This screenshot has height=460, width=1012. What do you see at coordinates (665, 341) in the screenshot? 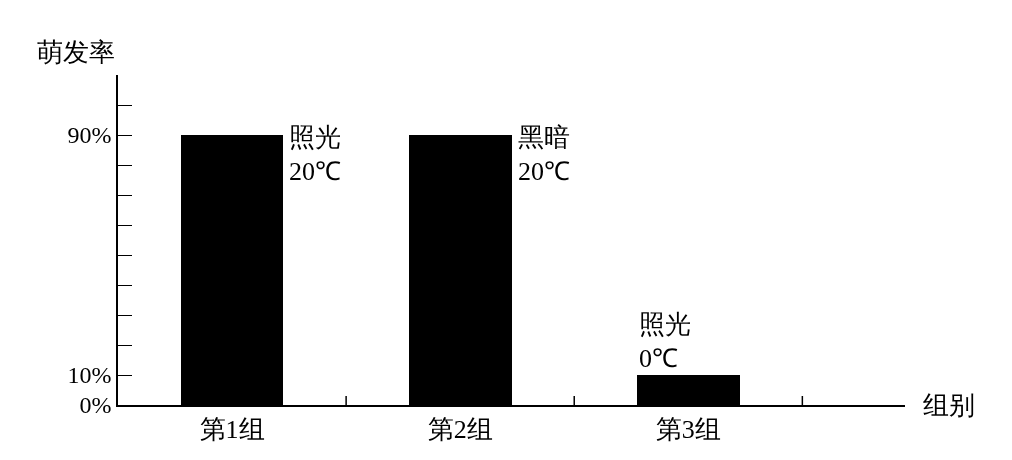
I see `annotation: 照光 0℃` at bounding box center [665, 341].